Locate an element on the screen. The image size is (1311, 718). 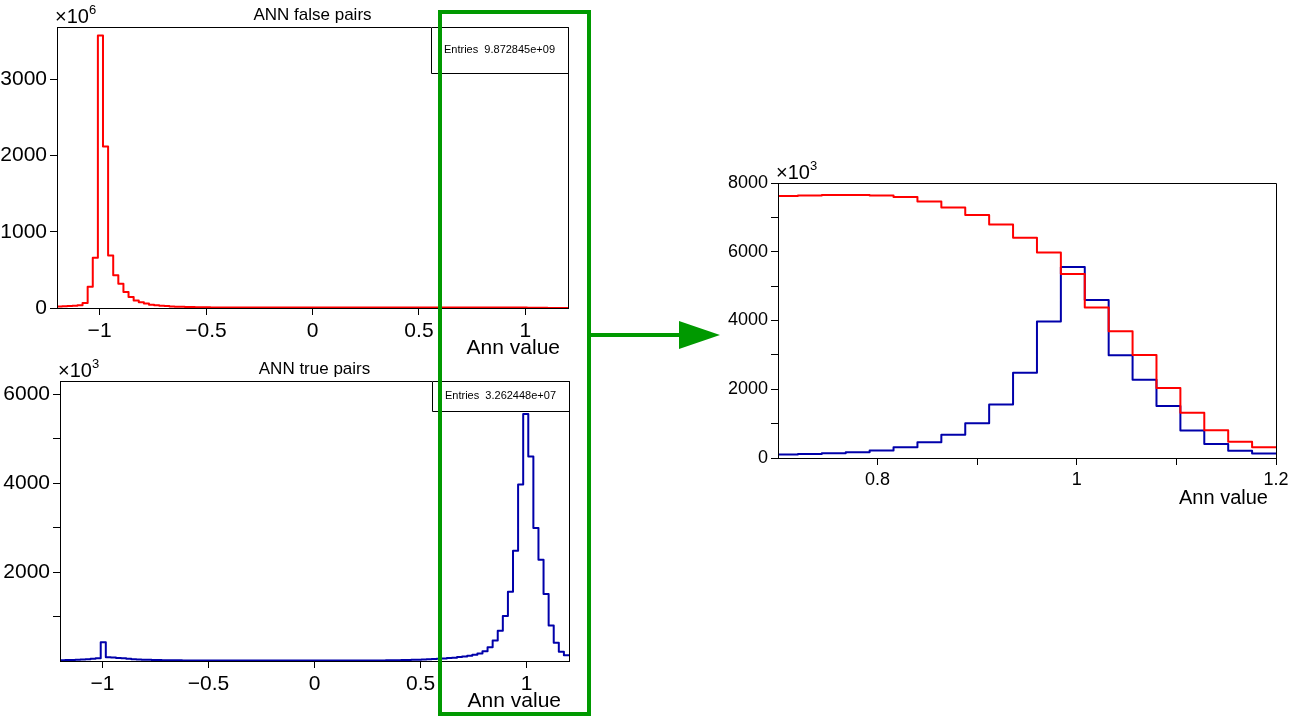
annotation: Entries 3.262448e+07 is located at coordinates (500, 395).